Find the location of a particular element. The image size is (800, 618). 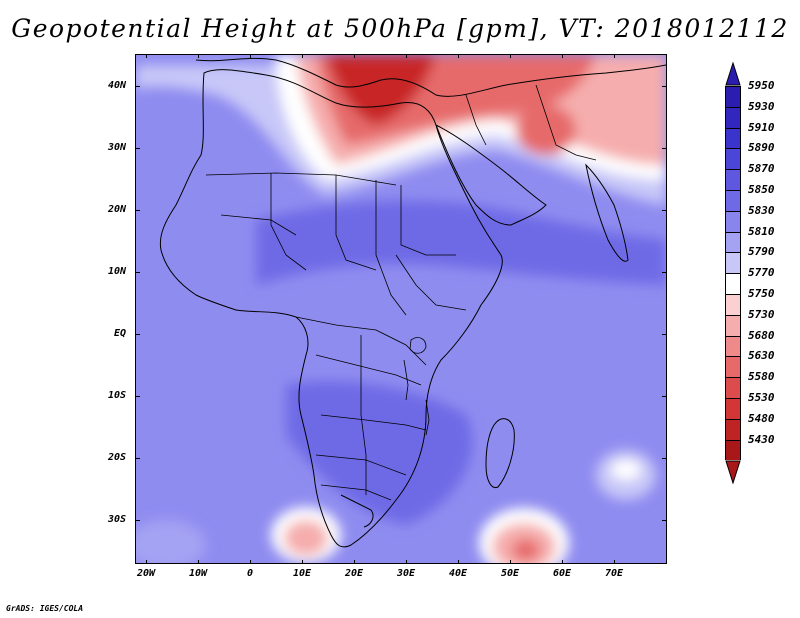

x-tick-label: 70E is located at coordinates (614, 573).